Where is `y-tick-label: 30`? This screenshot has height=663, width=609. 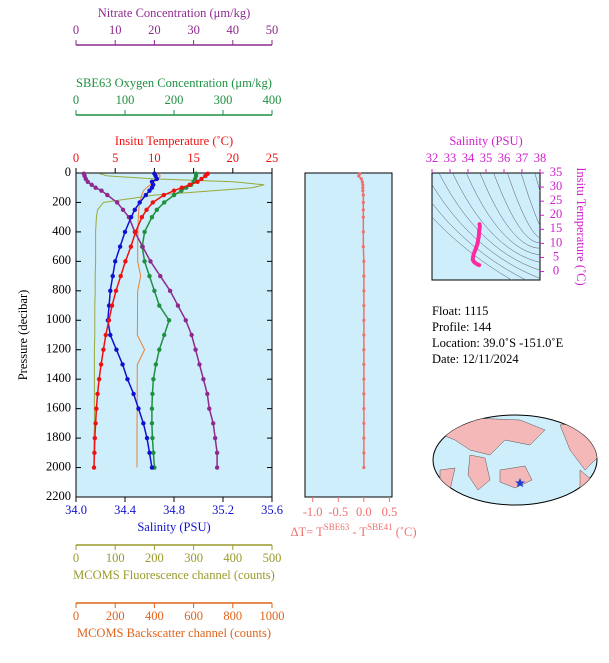 y-tick-label: 30 is located at coordinates (556, 186).